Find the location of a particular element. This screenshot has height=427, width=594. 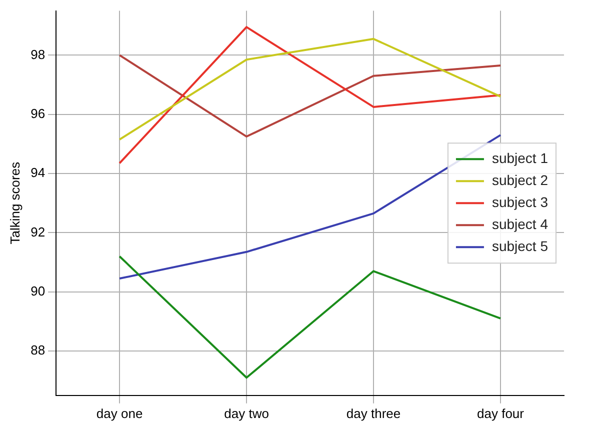

legend-label: subject 4 is located at coordinates (520, 224).